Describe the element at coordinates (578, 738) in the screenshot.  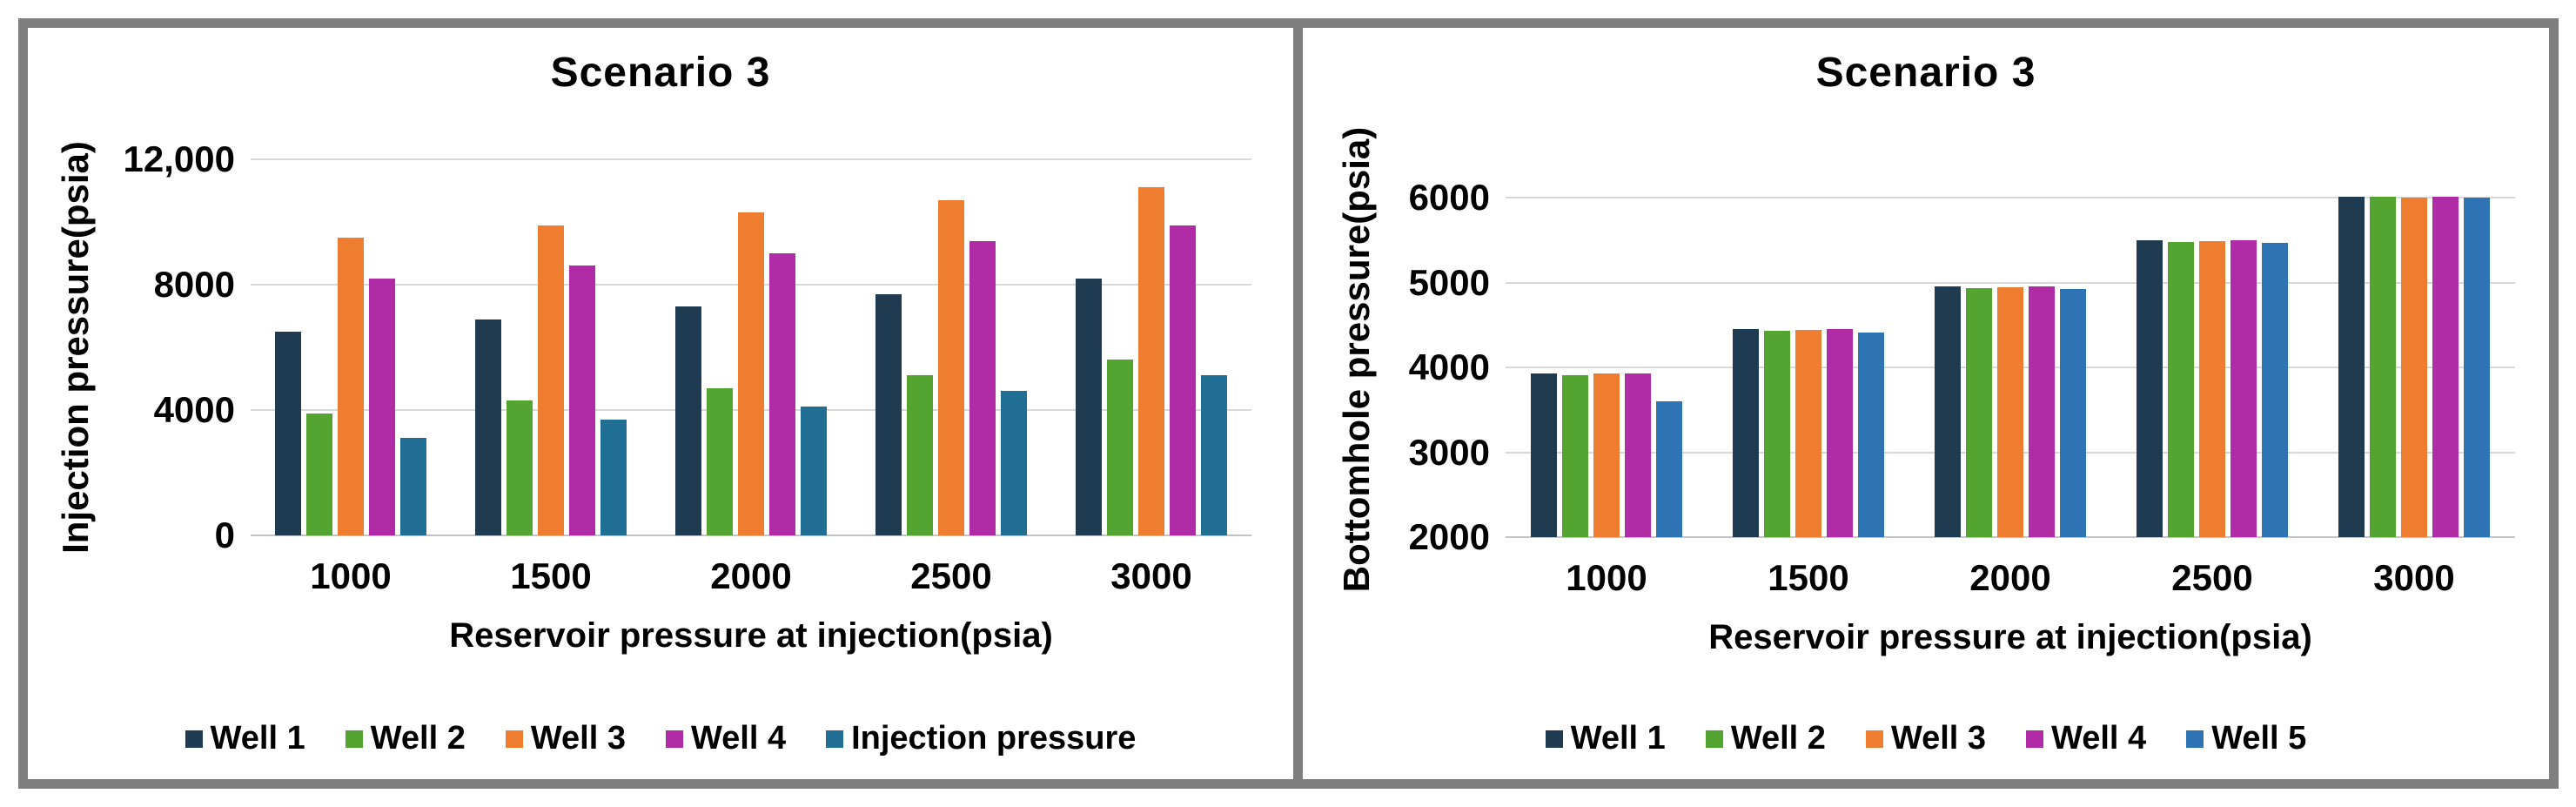
I see `legend-label: Well 3` at that location.